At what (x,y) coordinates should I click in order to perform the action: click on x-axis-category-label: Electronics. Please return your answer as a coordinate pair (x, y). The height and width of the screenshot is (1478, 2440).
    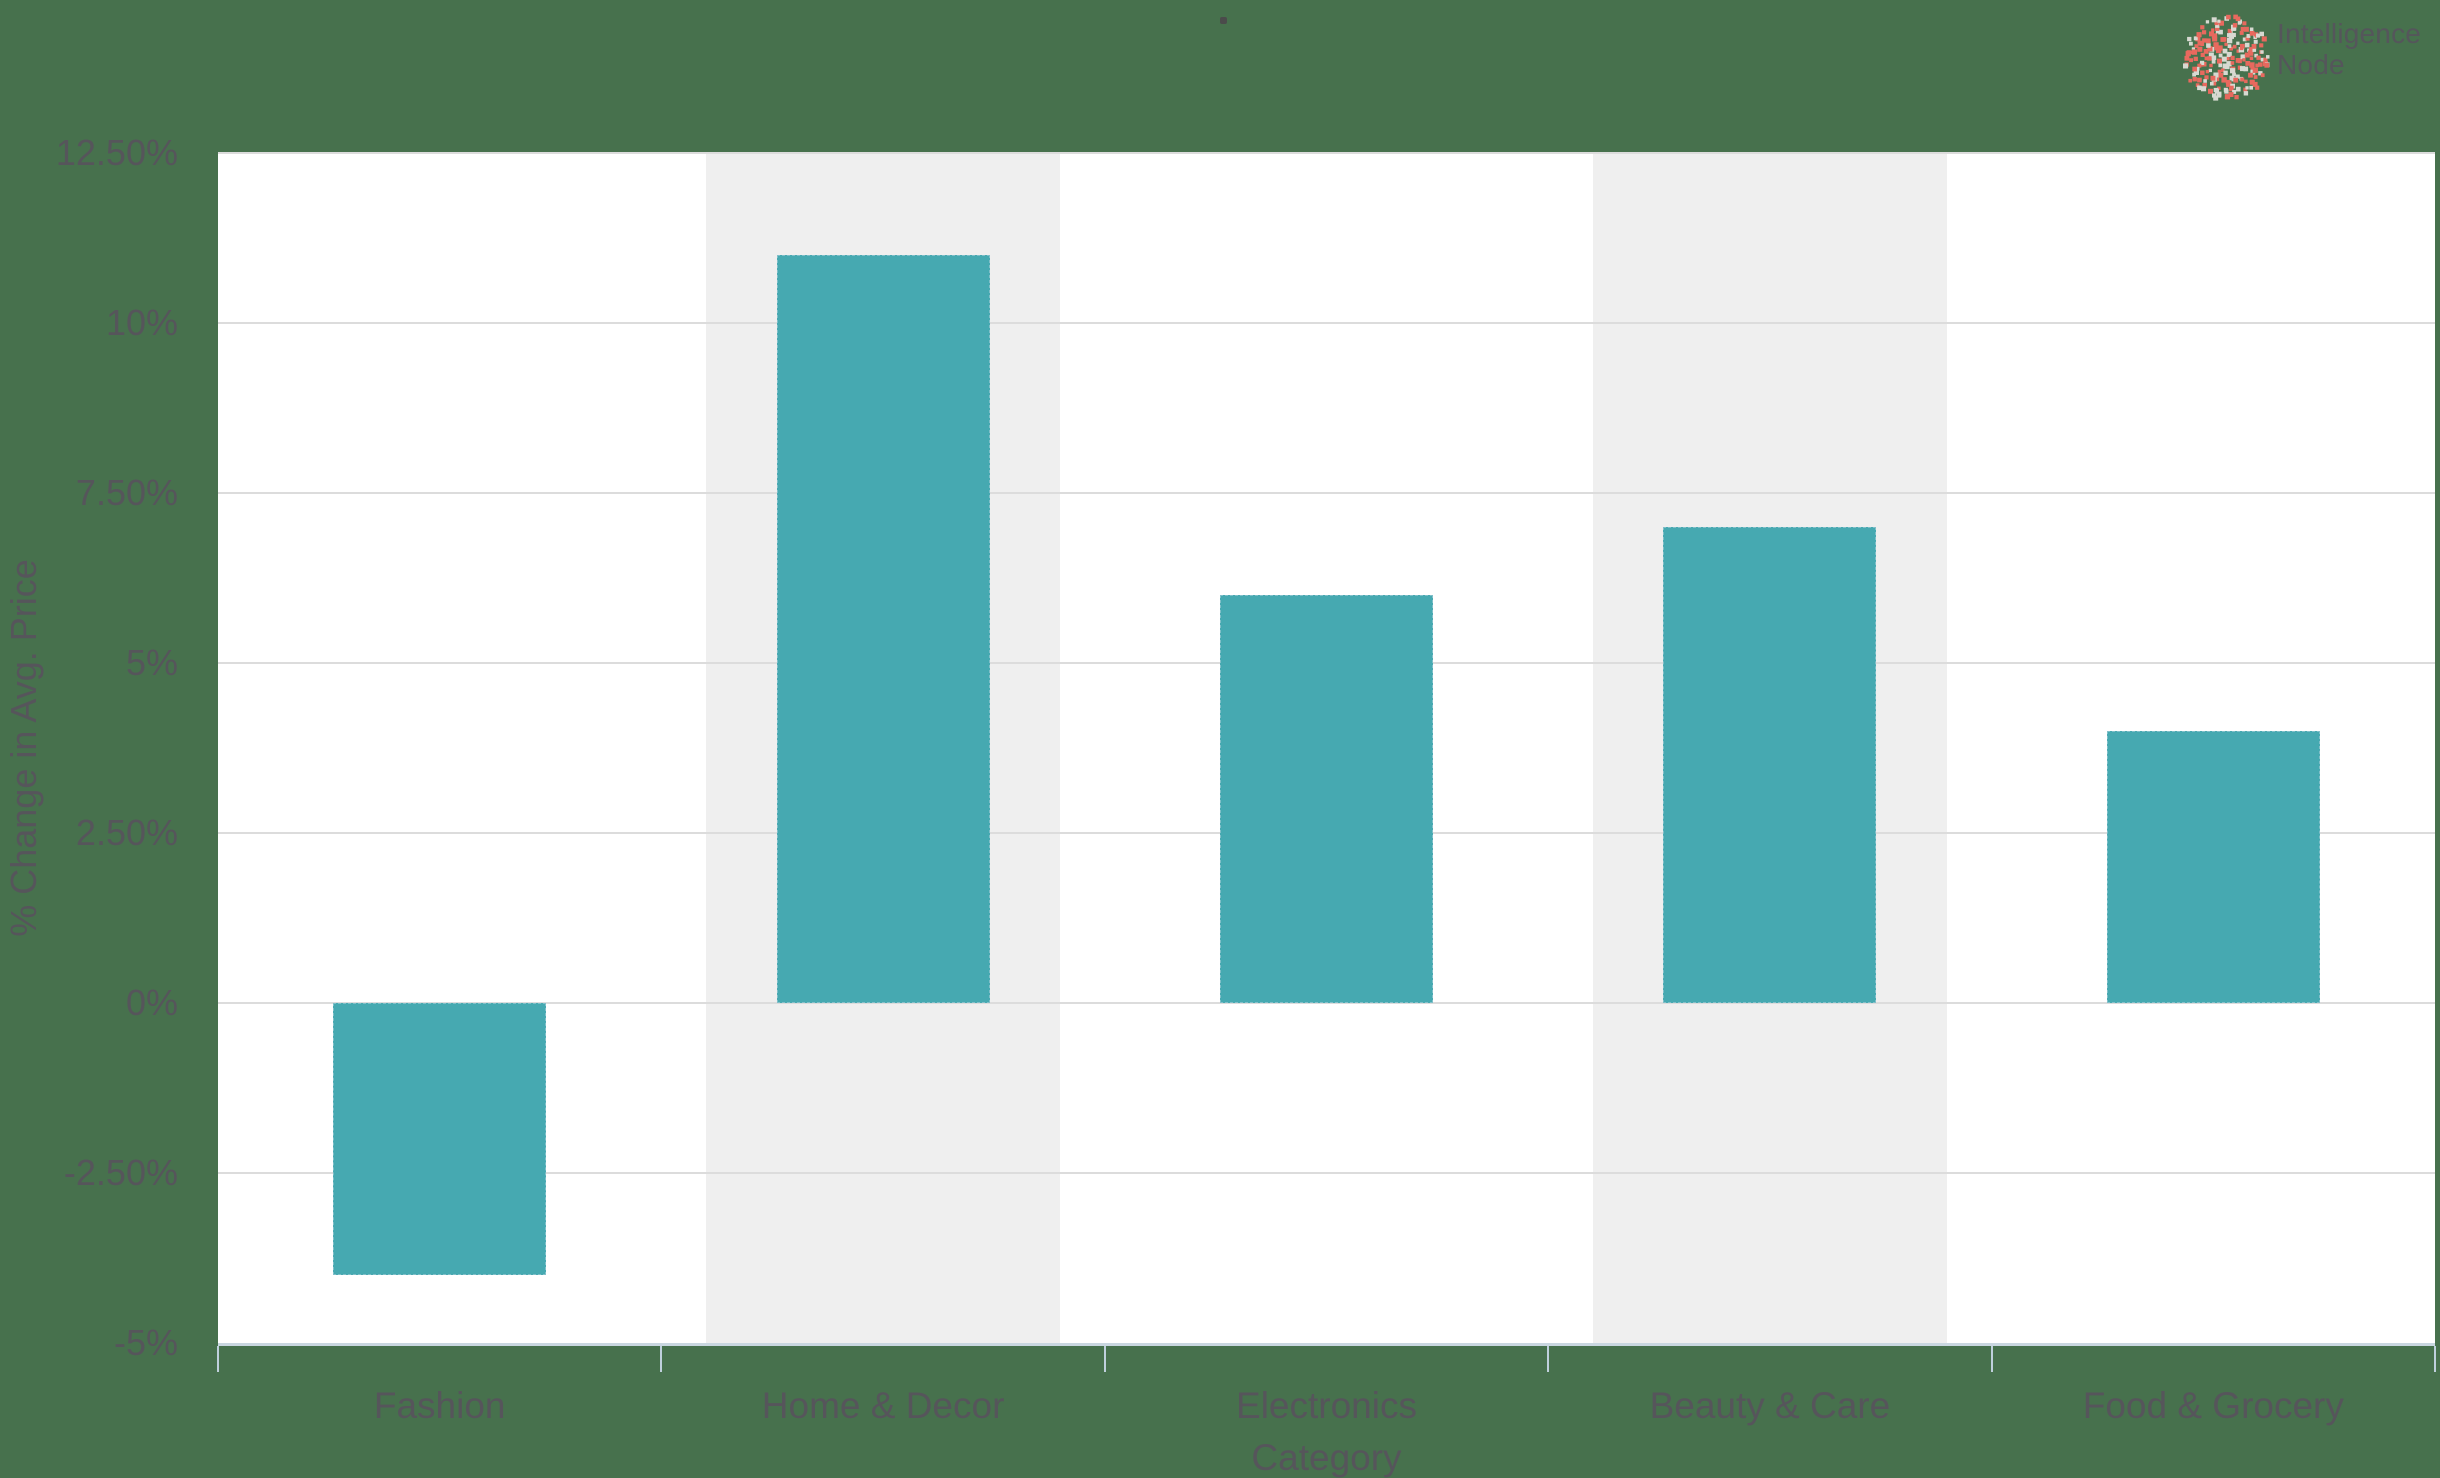
    Looking at the image, I should click on (1326, 1405).